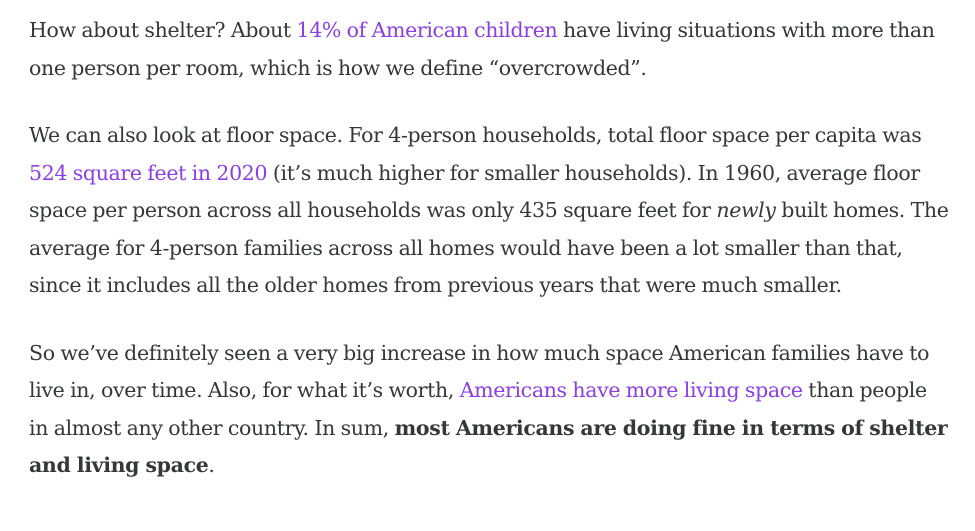 The width and height of the screenshot is (975, 531). Describe the element at coordinates (427, 30) in the screenshot. I see `link-american-children-overcrowding: 14% of American children` at that location.